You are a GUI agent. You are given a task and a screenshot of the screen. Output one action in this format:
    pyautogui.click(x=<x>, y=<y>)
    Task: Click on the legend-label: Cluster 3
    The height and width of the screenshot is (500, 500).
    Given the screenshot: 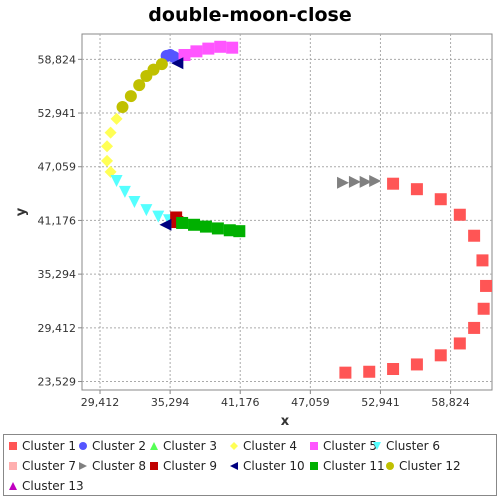 What is the action you would take?
    pyautogui.click(x=190, y=446)
    